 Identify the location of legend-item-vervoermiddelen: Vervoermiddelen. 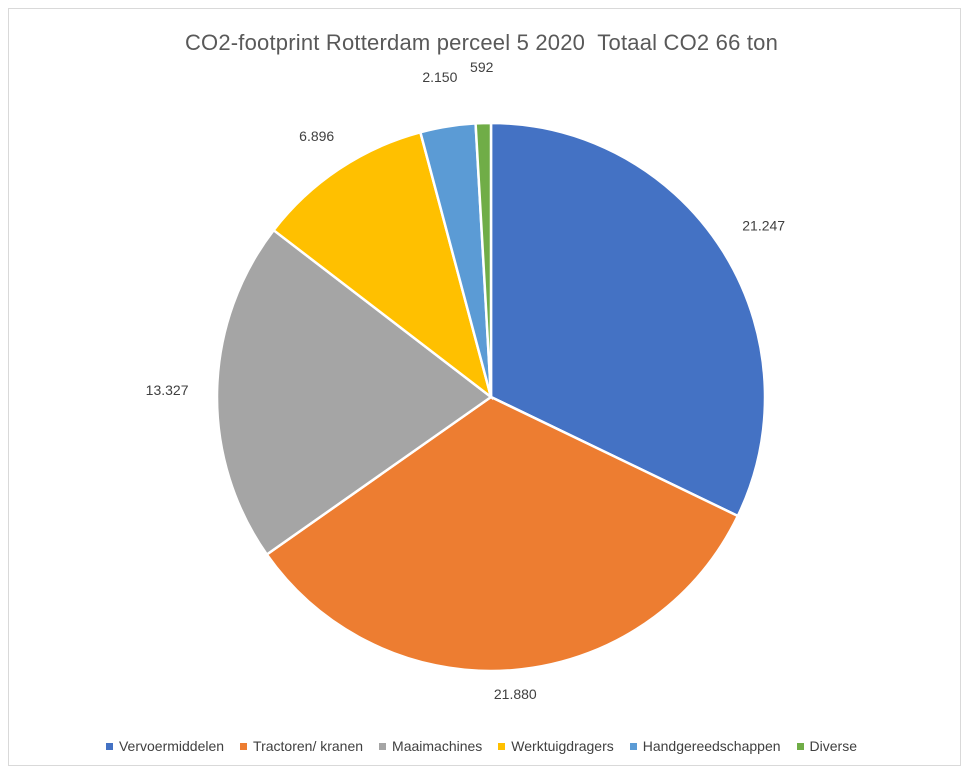
(165, 746).